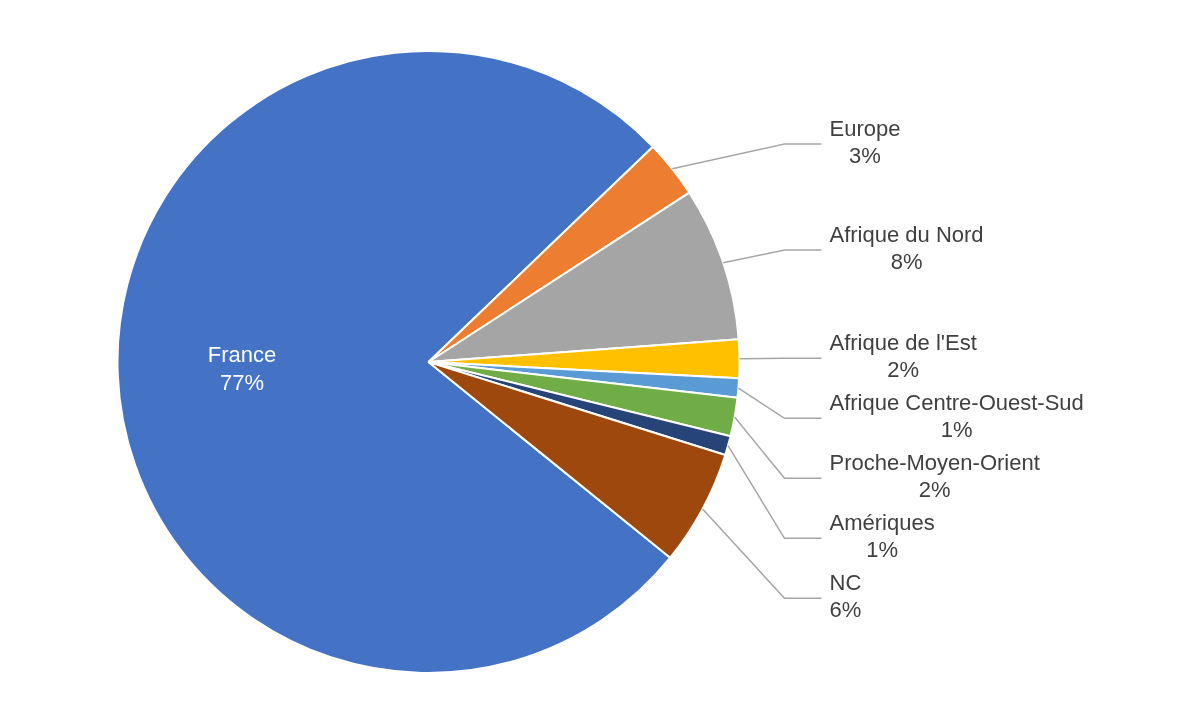  Describe the element at coordinates (934, 463) in the screenshot. I see `slice-label: Proche-Moyen-Orient` at that location.